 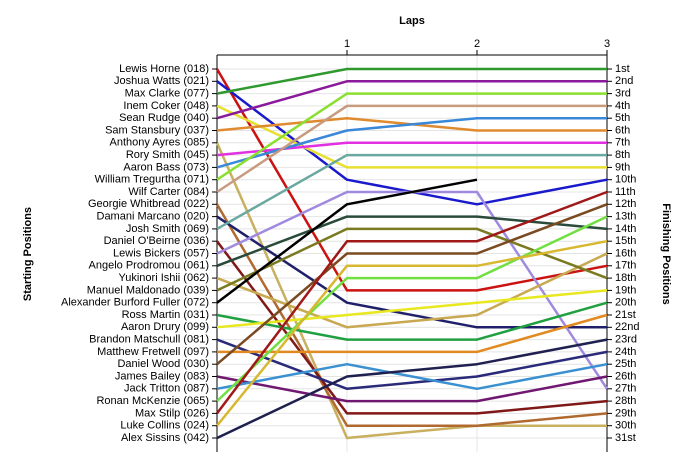 What do you see at coordinates (162, 376) in the screenshot?
I see `driver-name: James Bailey (083)` at bounding box center [162, 376].